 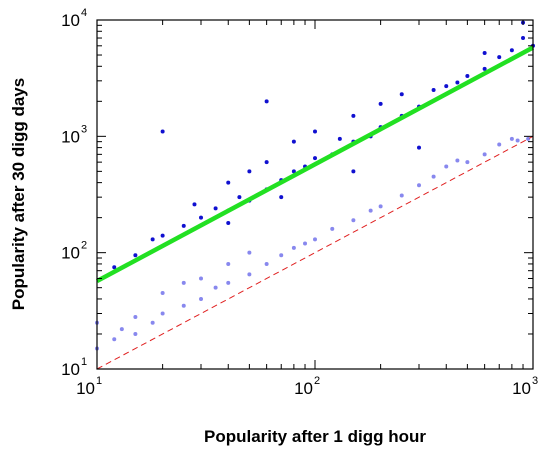 What do you see at coordinates (84, 246) in the screenshot?
I see `y-tick-label-exponent: 2` at bounding box center [84, 246].